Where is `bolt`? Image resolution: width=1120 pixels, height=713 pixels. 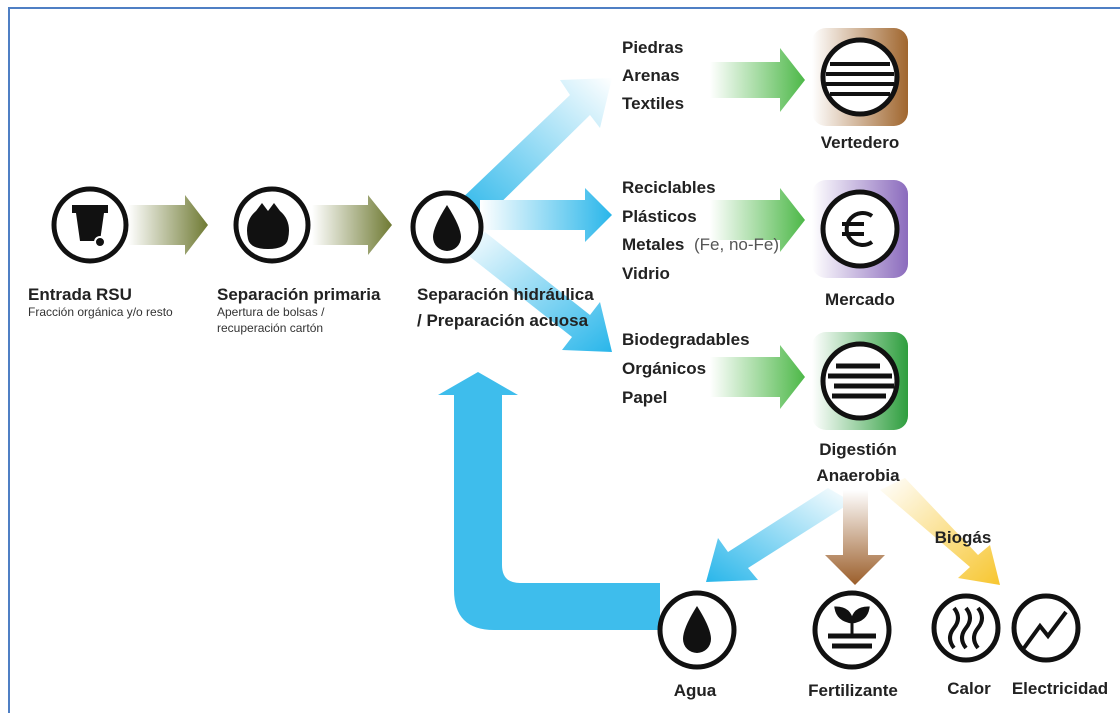 bolt is located at coordinates (1045, 630).